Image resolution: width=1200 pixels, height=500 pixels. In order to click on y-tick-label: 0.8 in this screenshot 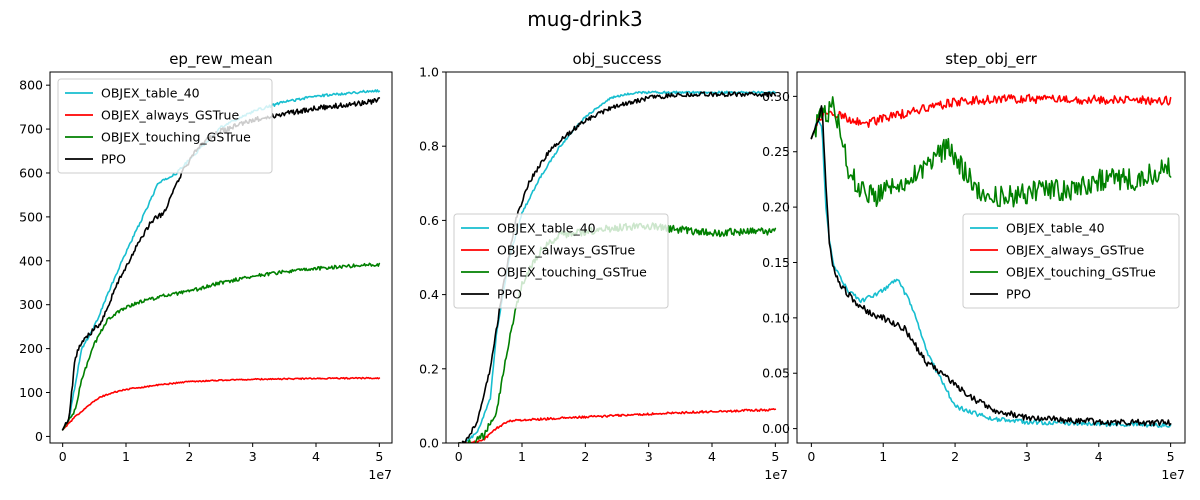, I will do `click(429, 146)`.